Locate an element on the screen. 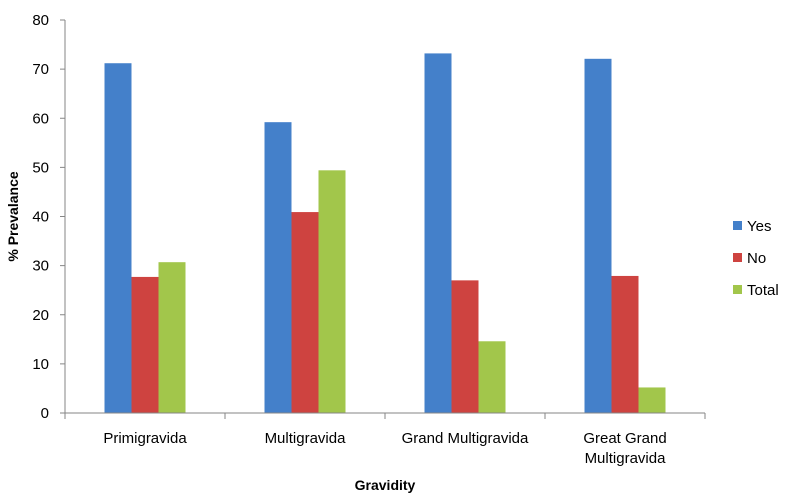 This screenshot has width=800, height=501. y-axis-ticks: 0 10 20 30 40 50 60 70 80 is located at coordinates (48, 217).